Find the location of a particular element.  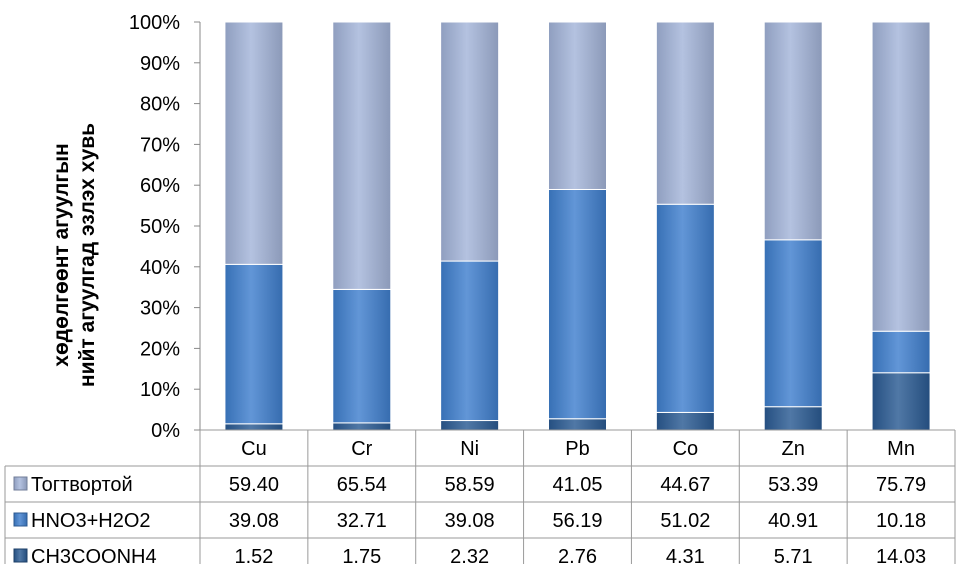

table-value: 2.32 is located at coordinates (469, 555).